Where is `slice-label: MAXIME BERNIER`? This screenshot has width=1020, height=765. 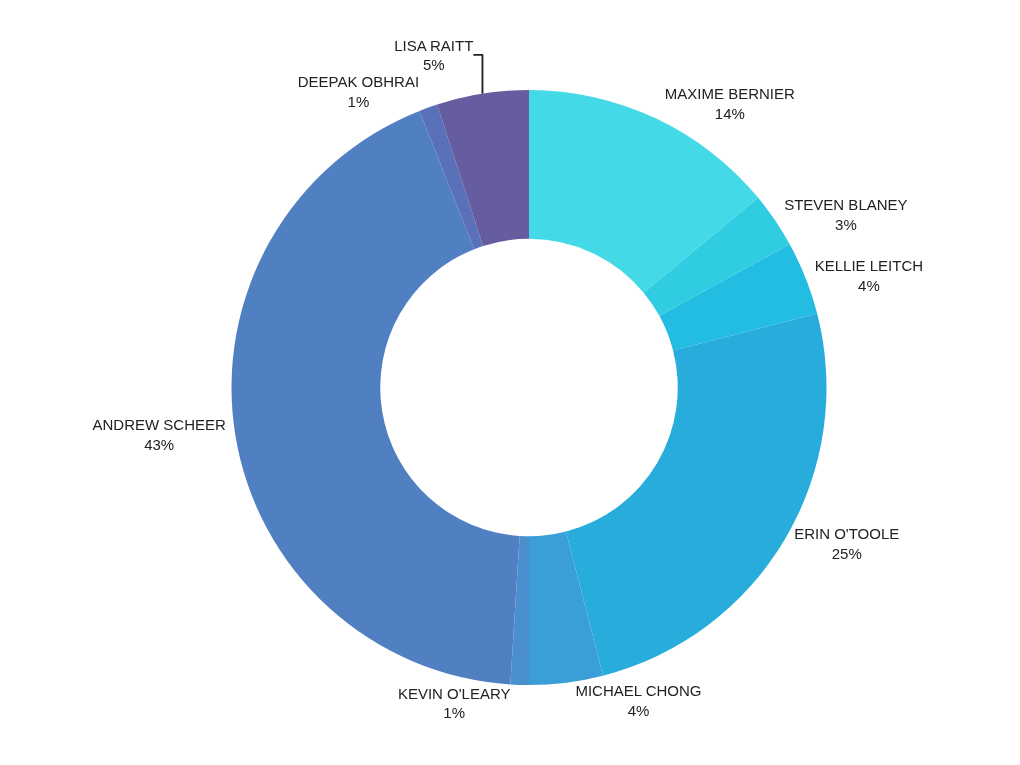 slice-label: MAXIME BERNIER is located at coordinates (729, 94).